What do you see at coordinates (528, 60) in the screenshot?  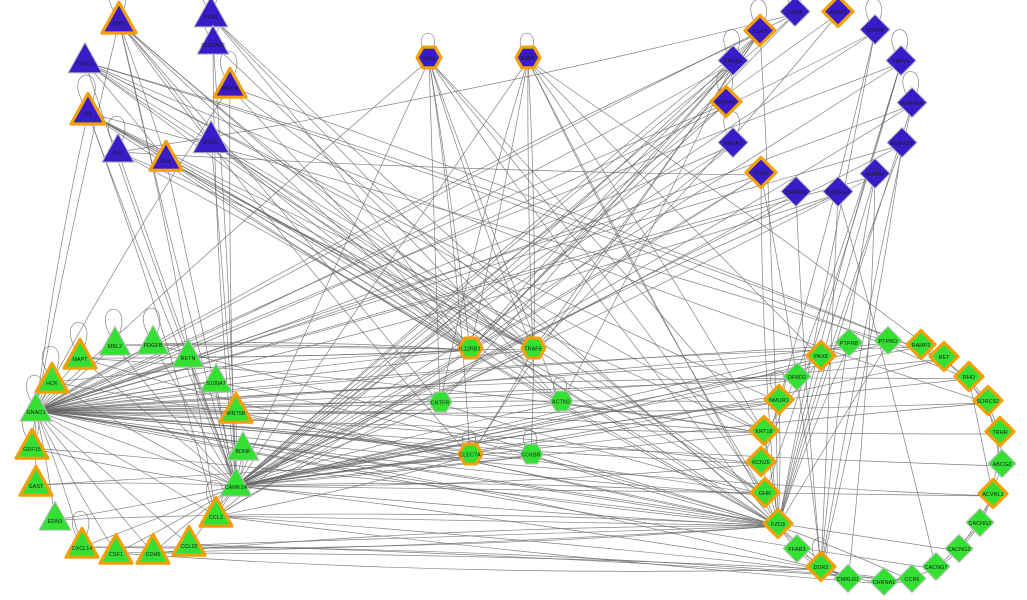 I see `graph-node-esr2: ESR2` at bounding box center [528, 60].